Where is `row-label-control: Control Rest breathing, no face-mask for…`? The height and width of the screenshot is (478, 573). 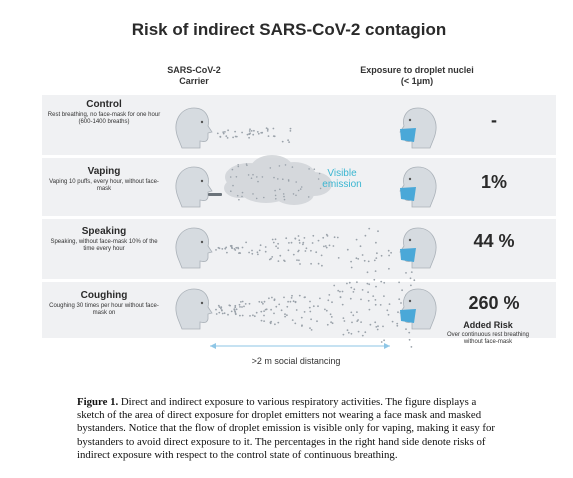
row-label-control: Control Rest breathing, no face-mask for… is located at coordinates (104, 112).